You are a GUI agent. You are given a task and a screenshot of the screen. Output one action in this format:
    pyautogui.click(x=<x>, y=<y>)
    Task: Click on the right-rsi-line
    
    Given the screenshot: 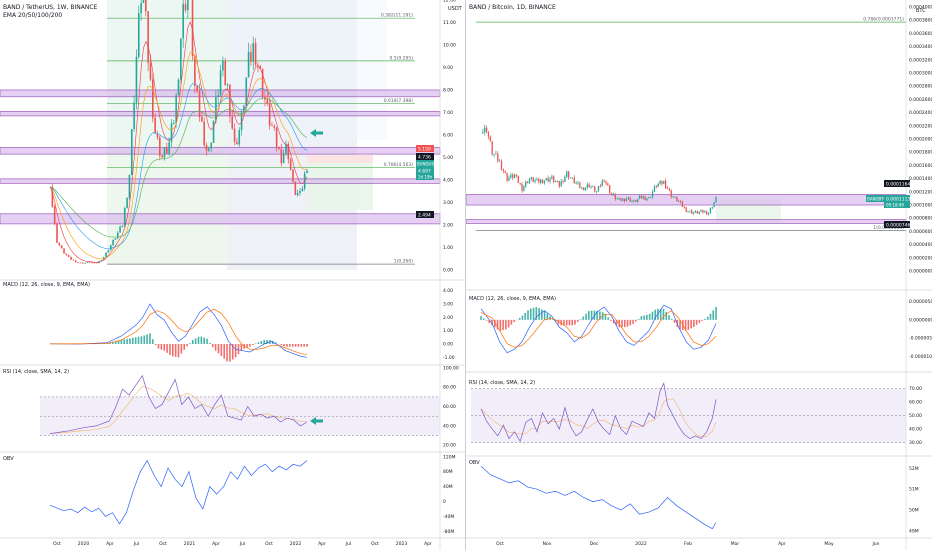 What is the action you would take?
    pyautogui.click(x=598, y=412)
    